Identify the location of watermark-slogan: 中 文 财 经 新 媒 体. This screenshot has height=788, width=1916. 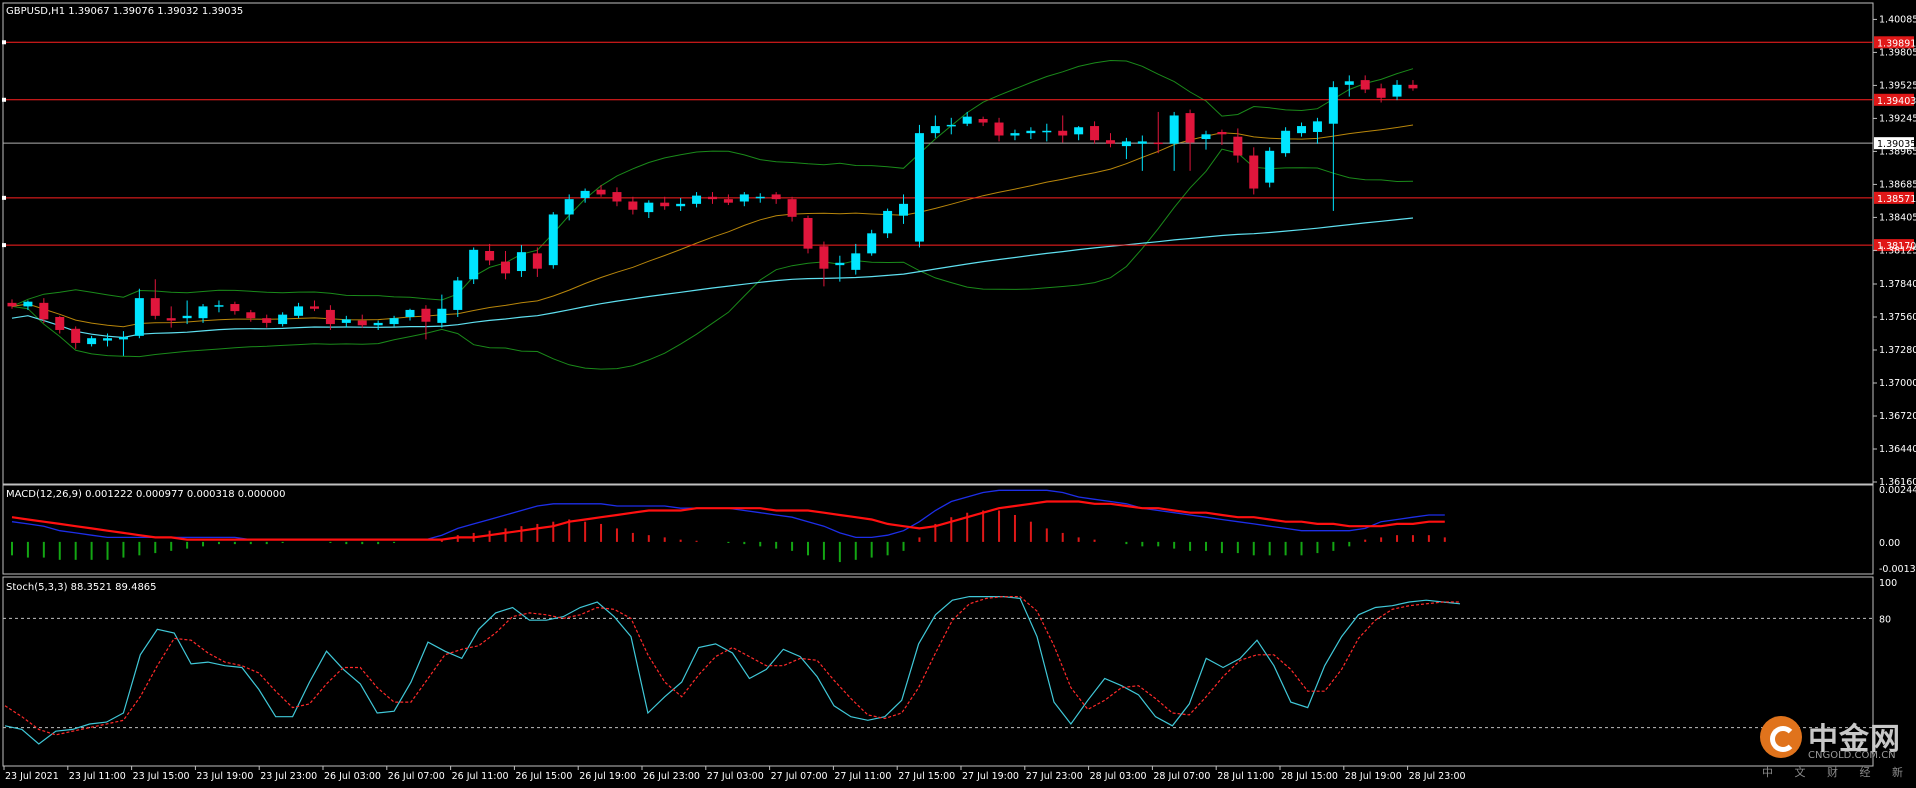
(1839, 772).